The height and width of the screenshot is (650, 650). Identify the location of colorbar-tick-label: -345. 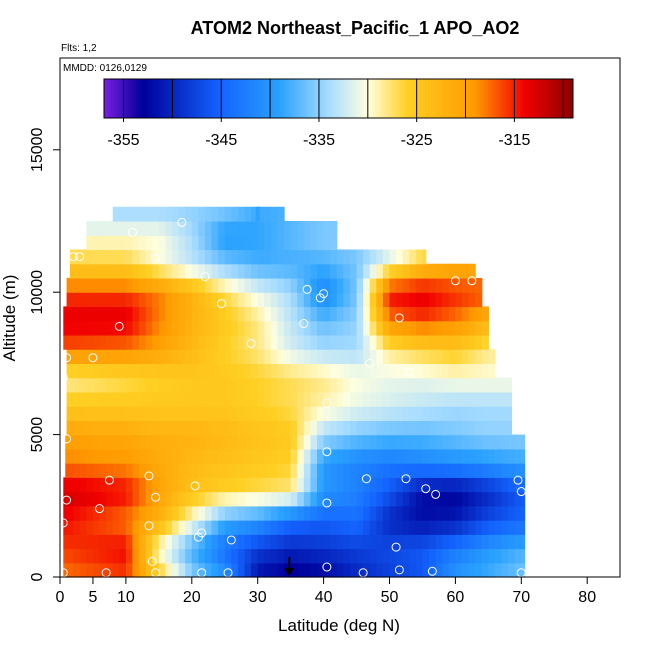
(221, 140).